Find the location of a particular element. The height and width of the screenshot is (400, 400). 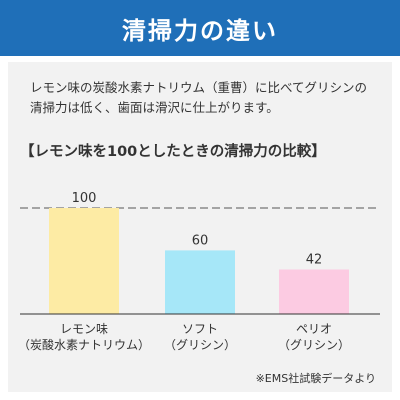

category-label: （炭酸水素ナトリウム） is located at coordinates (84, 344).